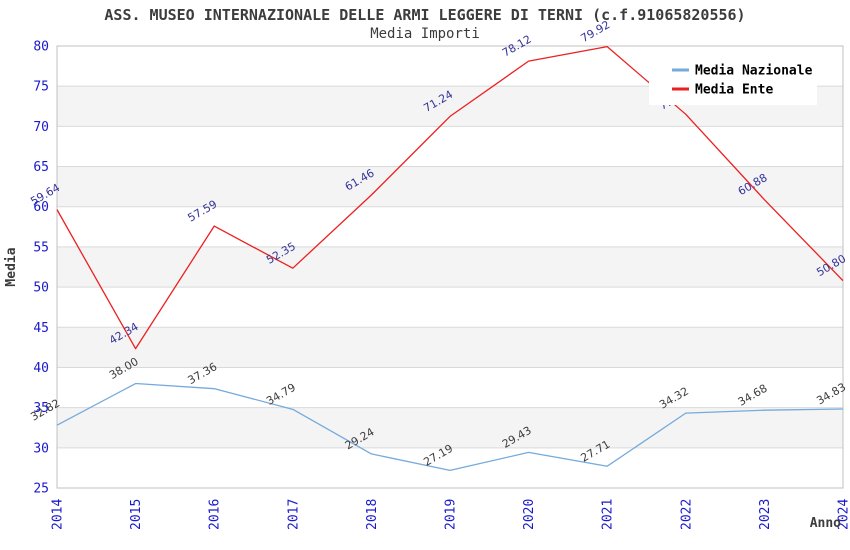  I want to click on y-tick-label: 25, so click(41, 489).